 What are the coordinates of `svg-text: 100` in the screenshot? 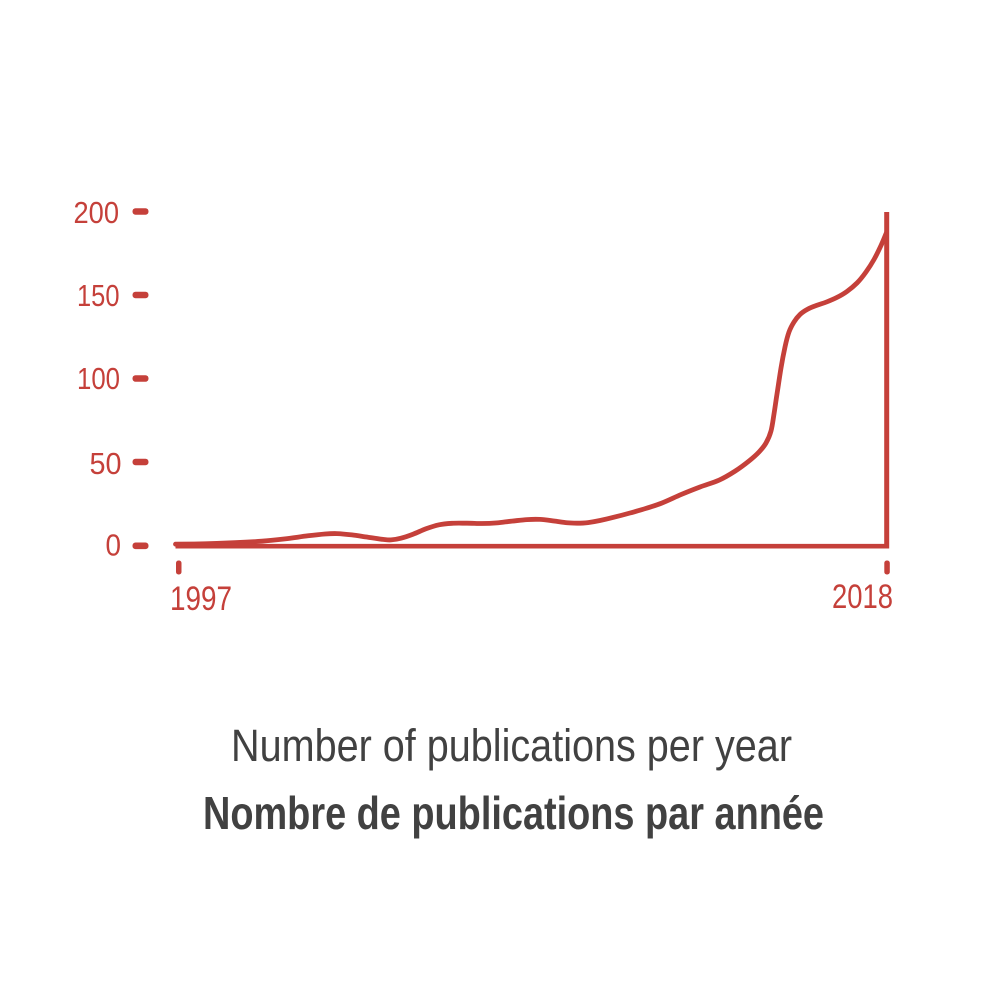 It's located at (98, 378).